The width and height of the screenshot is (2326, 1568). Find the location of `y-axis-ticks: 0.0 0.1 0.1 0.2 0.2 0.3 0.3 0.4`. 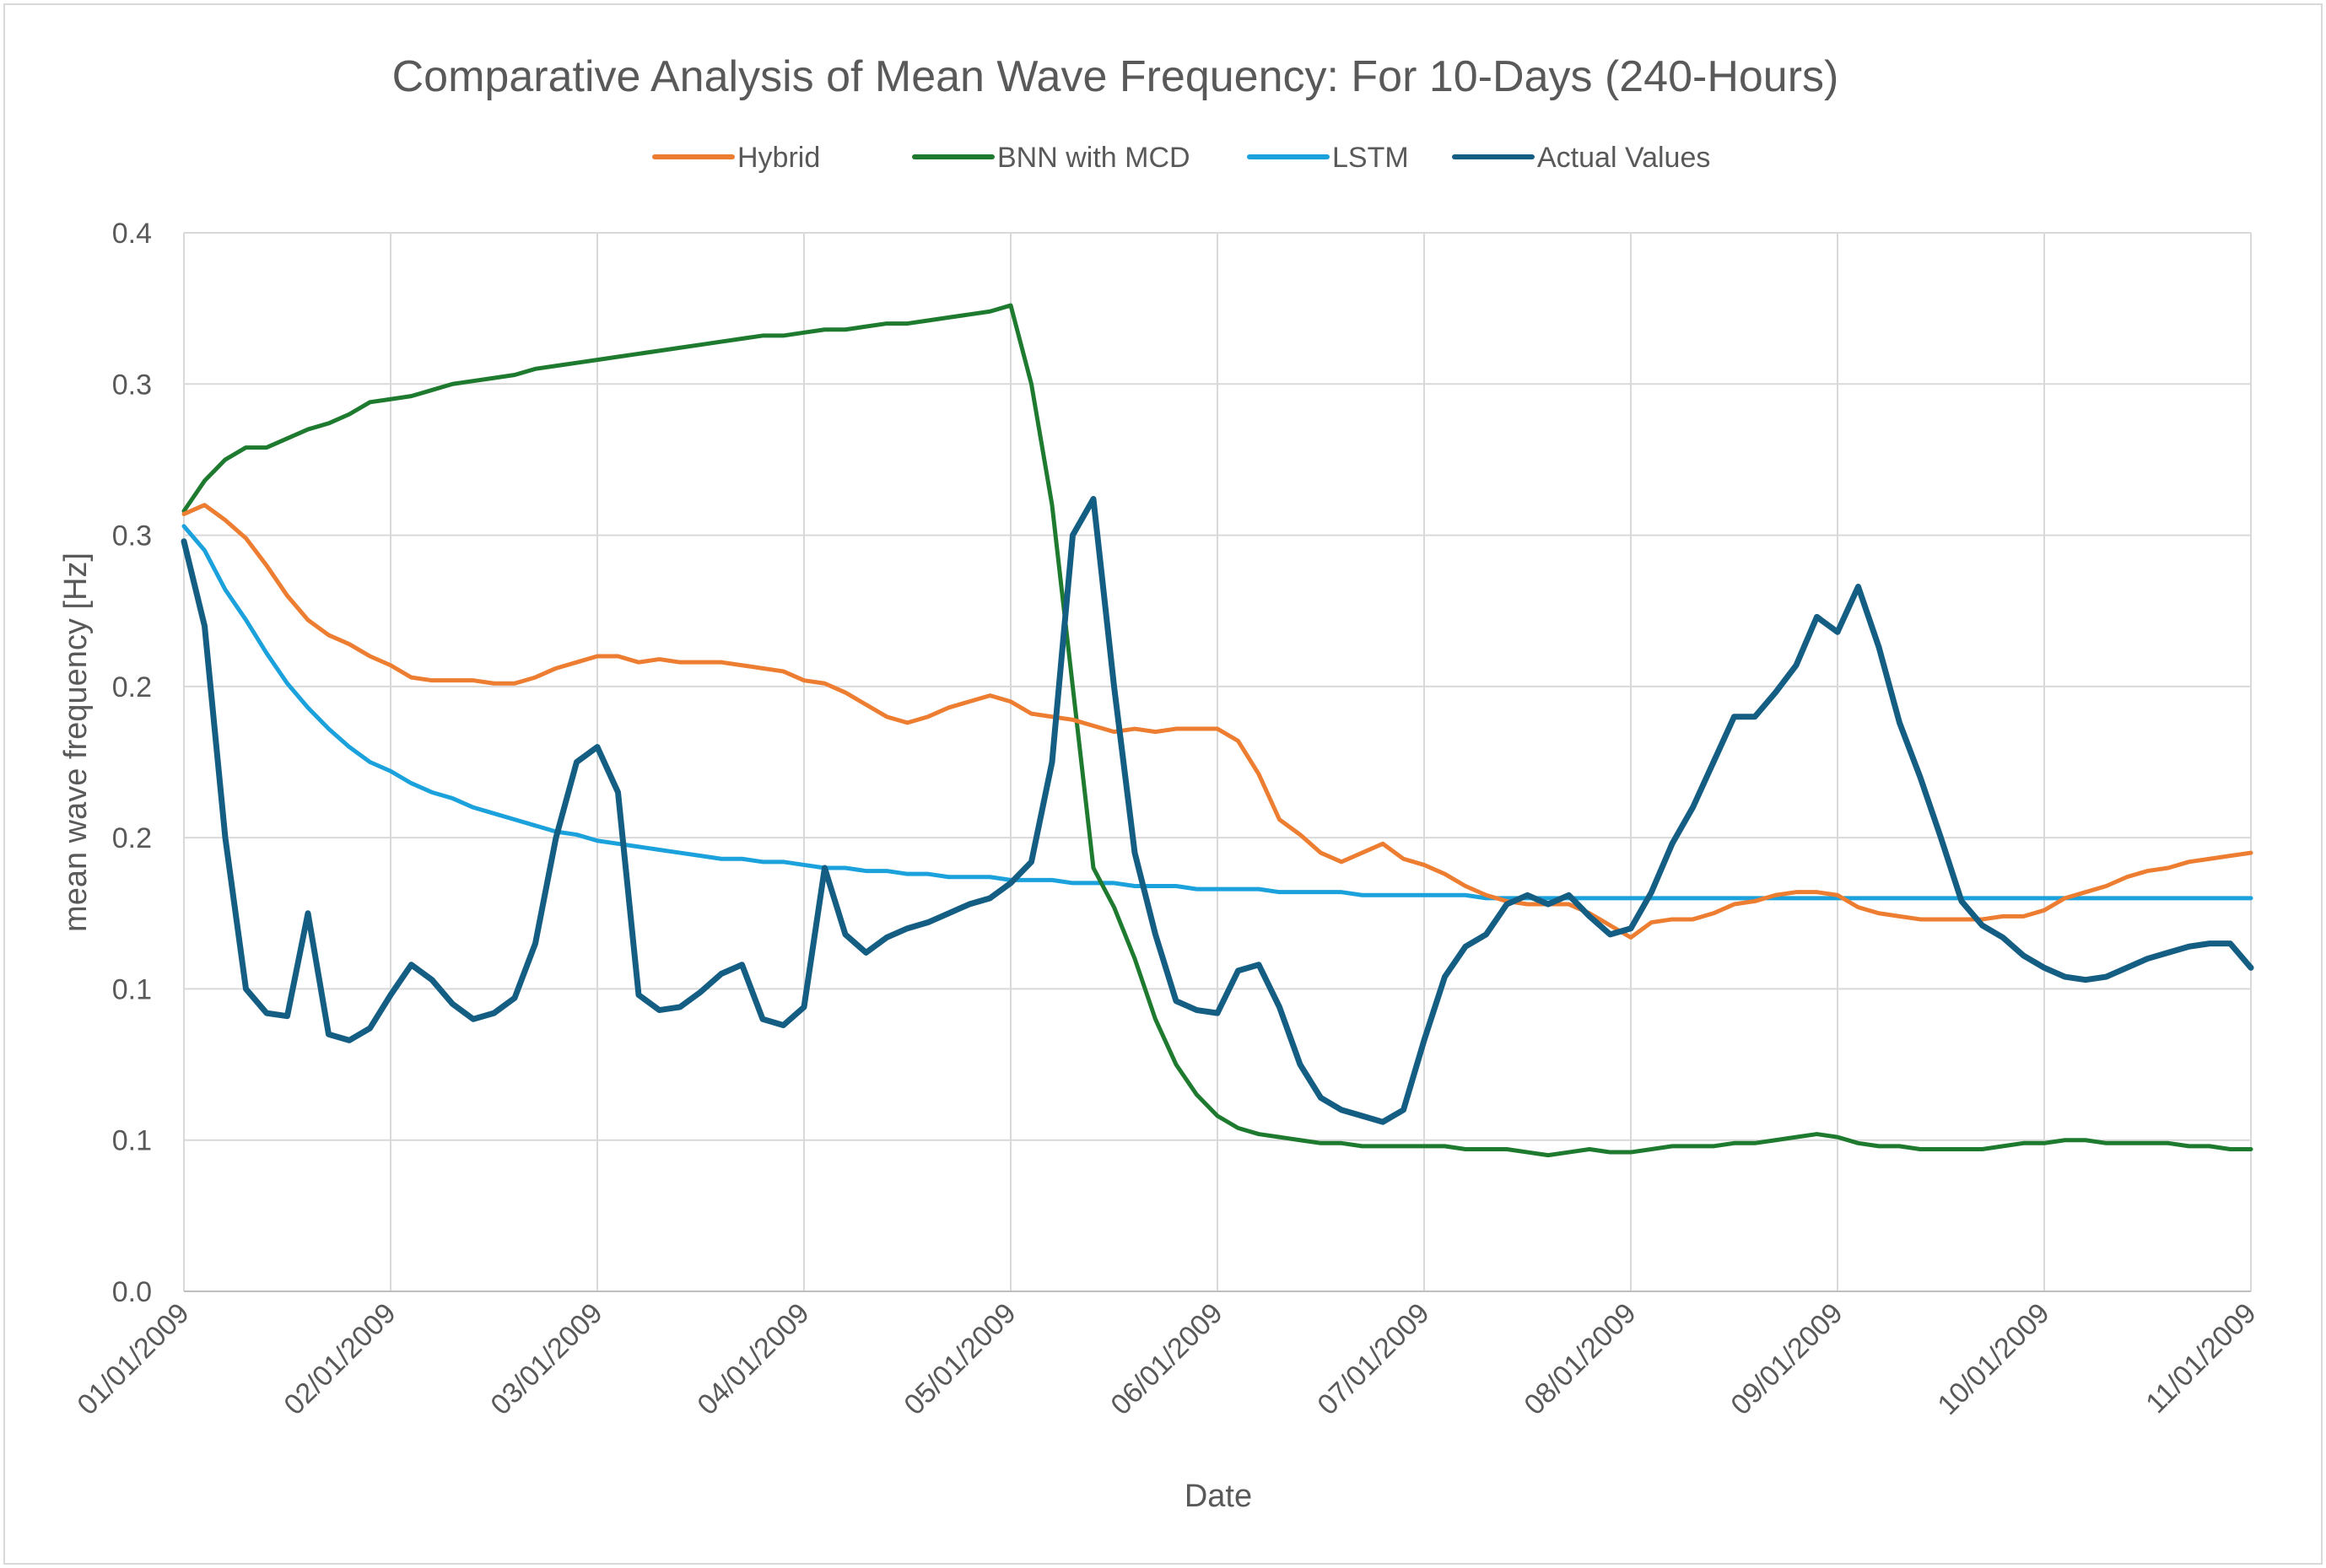

y-axis-ticks: 0.0 0.1 0.1 0.2 0.2 0.3 0.3 0.4 is located at coordinates (132, 763).